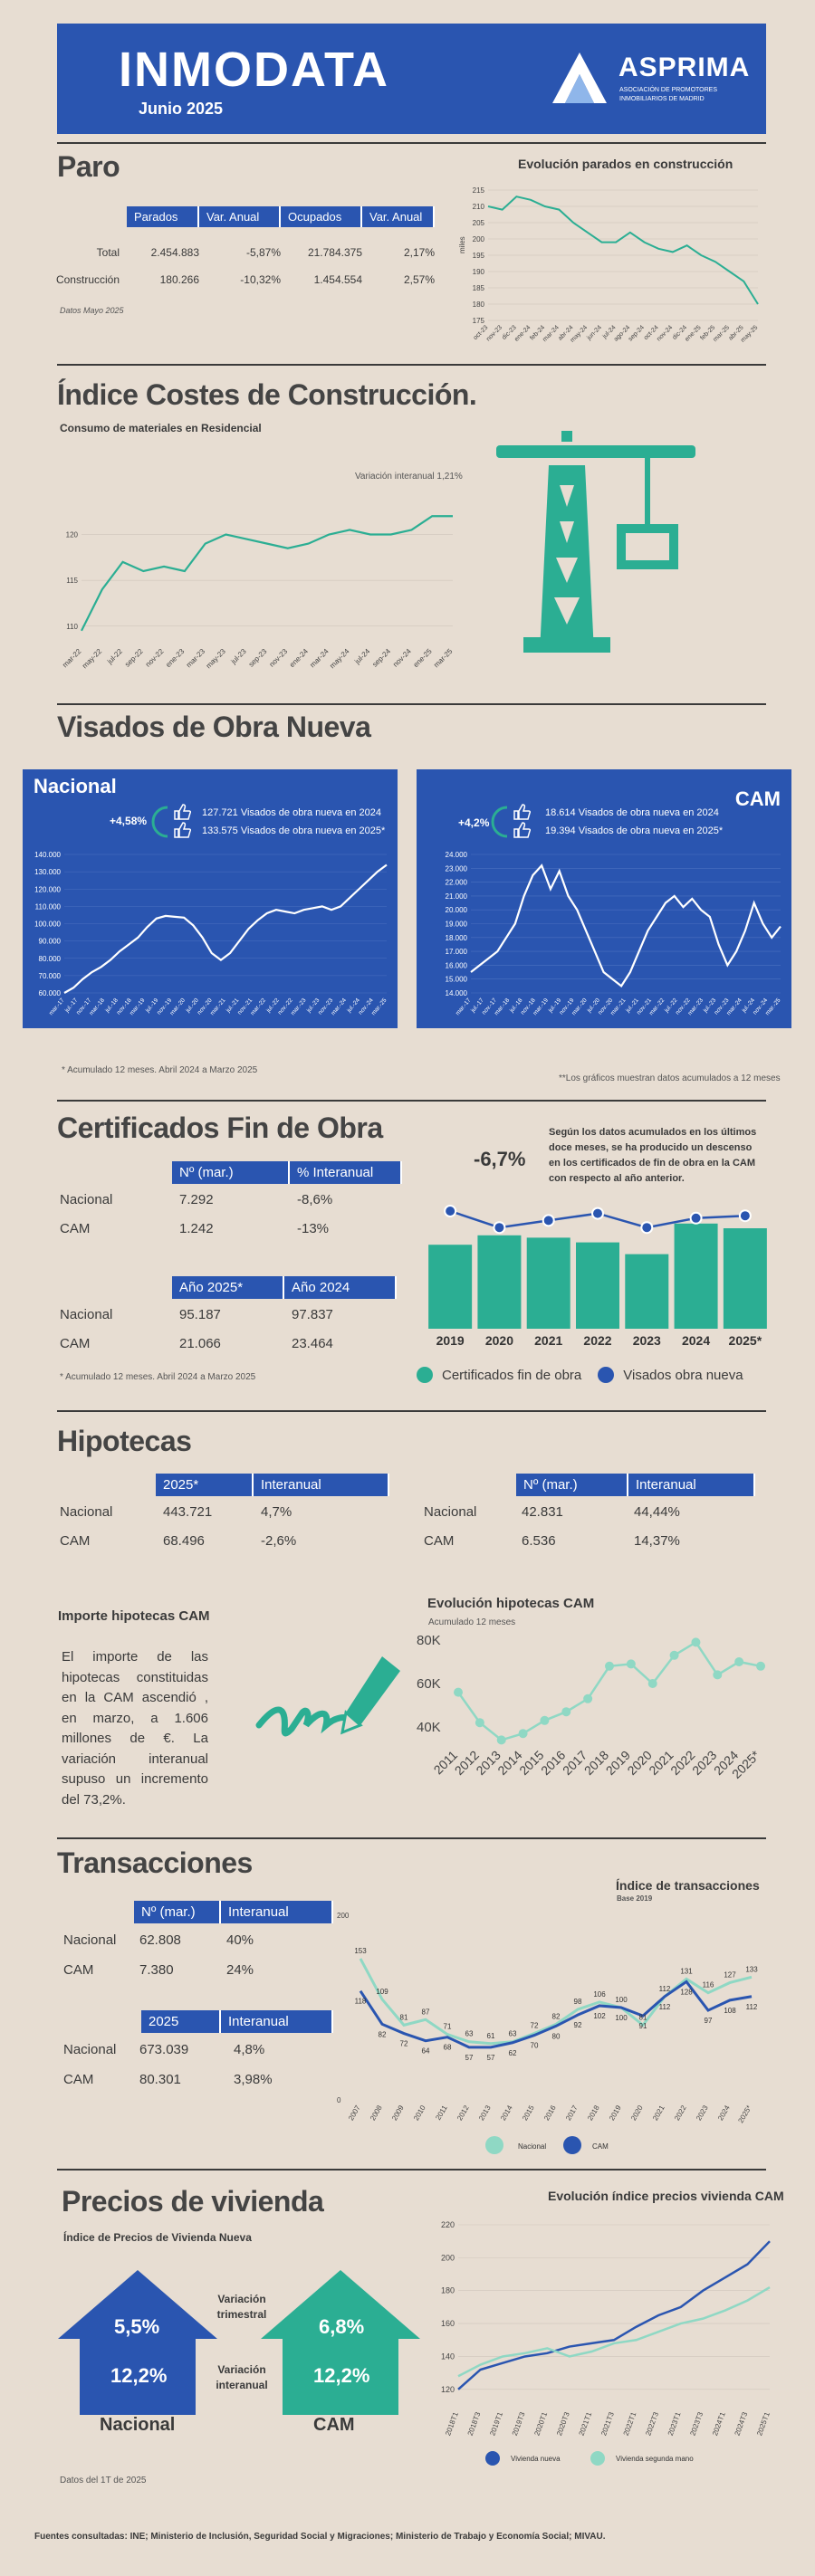 This screenshot has height=2576, width=815. What do you see at coordinates (536, 2459) in the screenshot?
I see `legend-label: Vivienda nueva` at bounding box center [536, 2459].